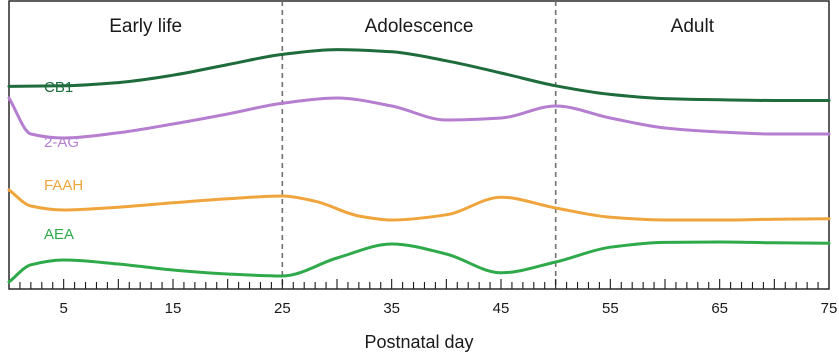  What do you see at coordinates (448, 308) in the screenshot?
I see `x-axis-tick-labels: 5 15 25 35 45 55 65 75` at bounding box center [448, 308].